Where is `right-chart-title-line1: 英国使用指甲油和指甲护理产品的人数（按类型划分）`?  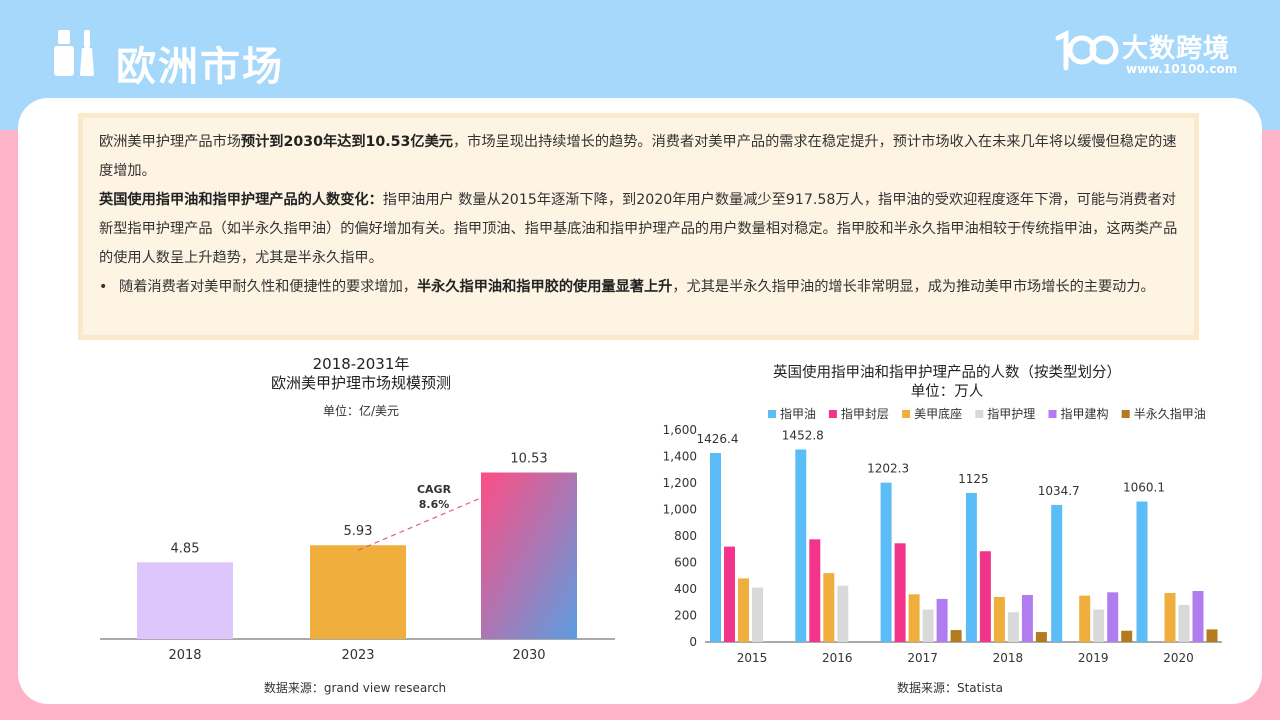 right-chart-title-line1: 英国使用指甲油和指甲护理产品的人数（按类型划分） is located at coordinates (947, 373).